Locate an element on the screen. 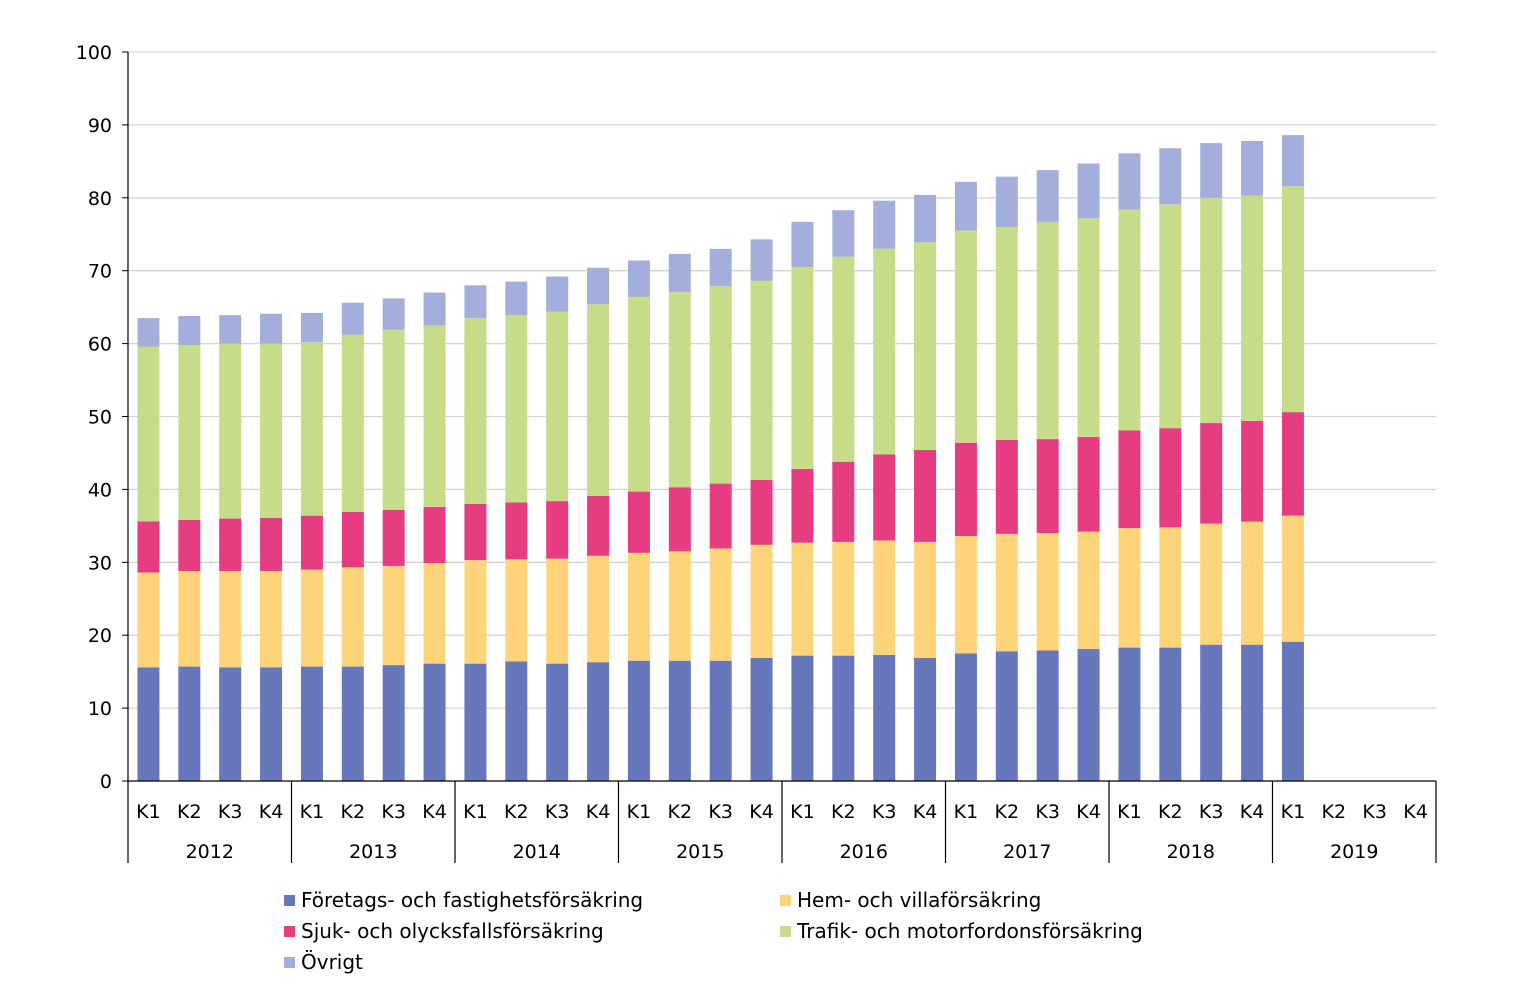 This screenshot has height=993, width=1522. year-label: 2012 is located at coordinates (210, 852).